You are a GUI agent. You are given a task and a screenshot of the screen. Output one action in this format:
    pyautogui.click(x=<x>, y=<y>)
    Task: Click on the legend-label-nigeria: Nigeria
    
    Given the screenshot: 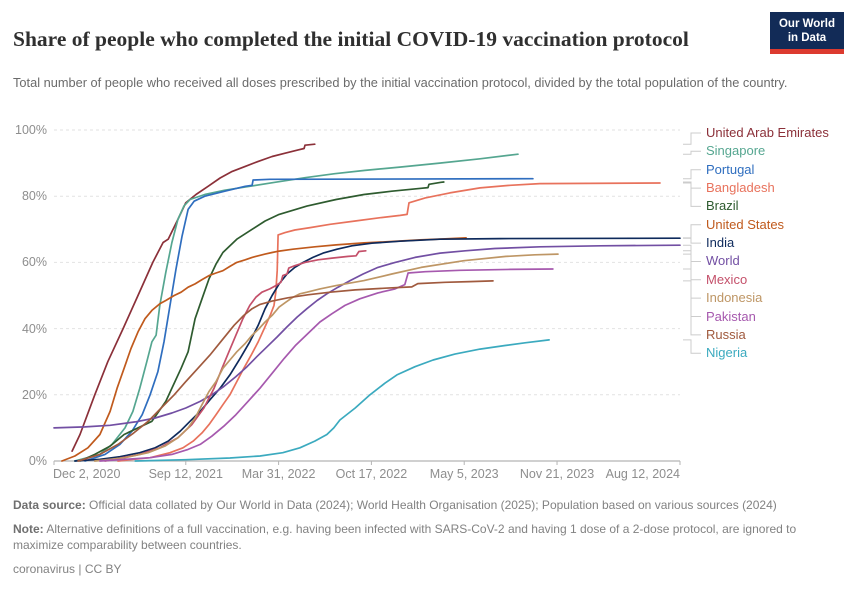 What is the action you would take?
    pyautogui.click(x=727, y=353)
    